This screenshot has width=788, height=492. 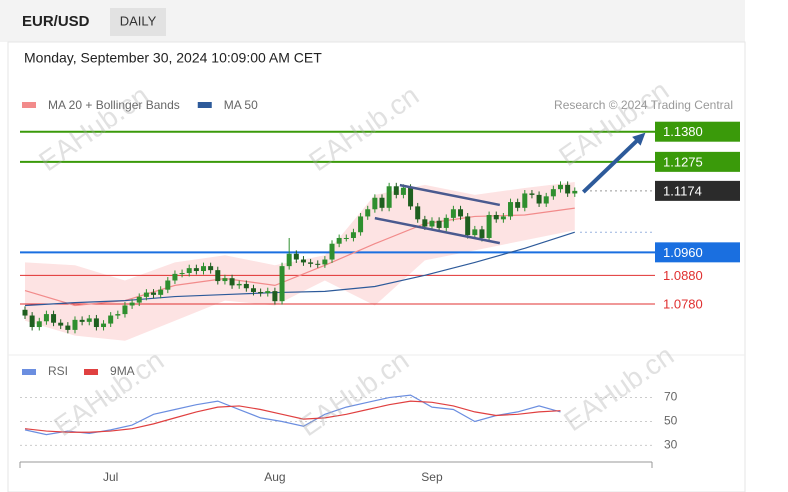 What do you see at coordinates (114, 105) in the screenshot?
I see `legend-label: MA 20 + Bollinger Bands` at bounding box center [114, 105].